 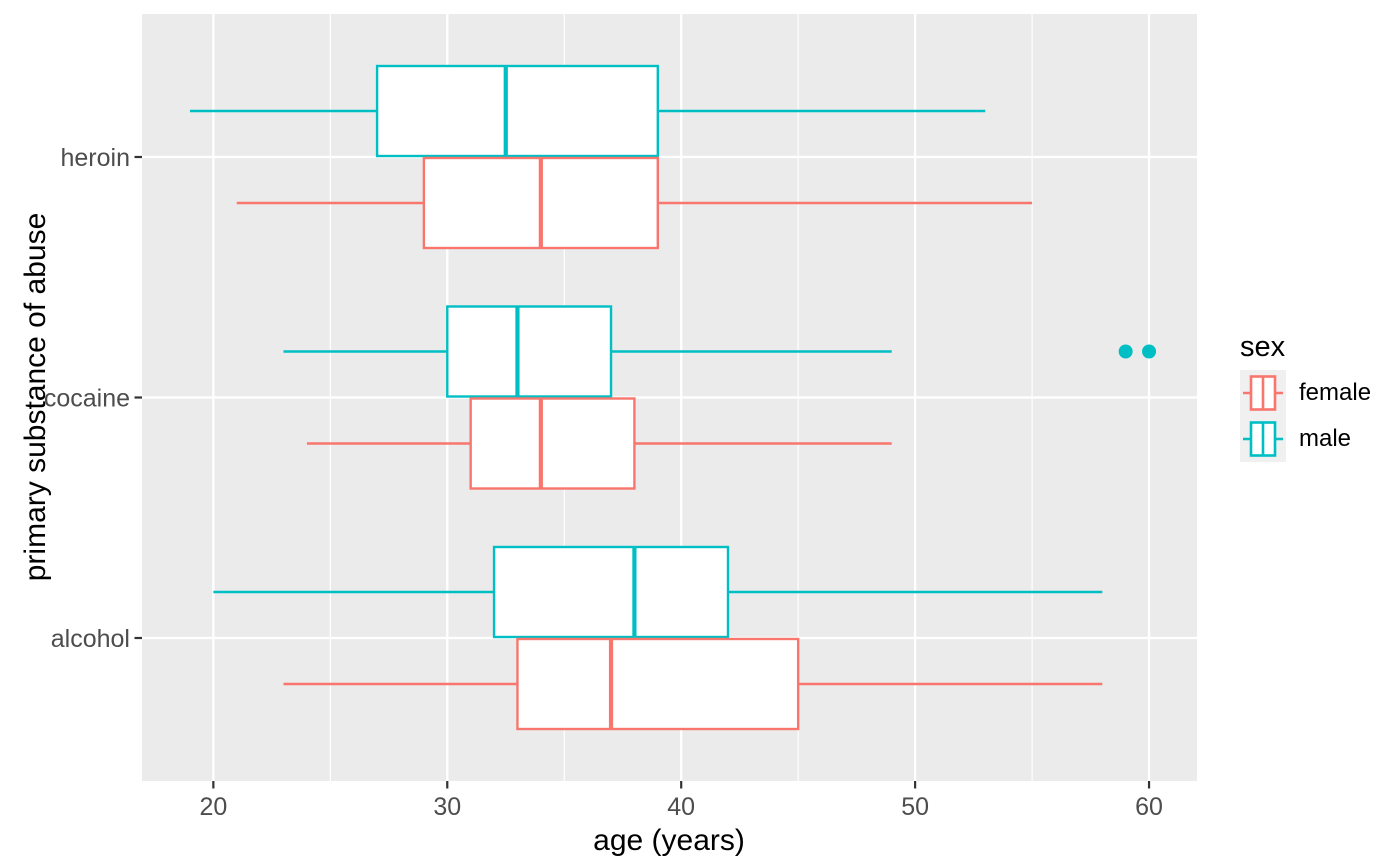 I want to click on y-tick-label-cocaine: cocaine, so click(x=87, y=399).